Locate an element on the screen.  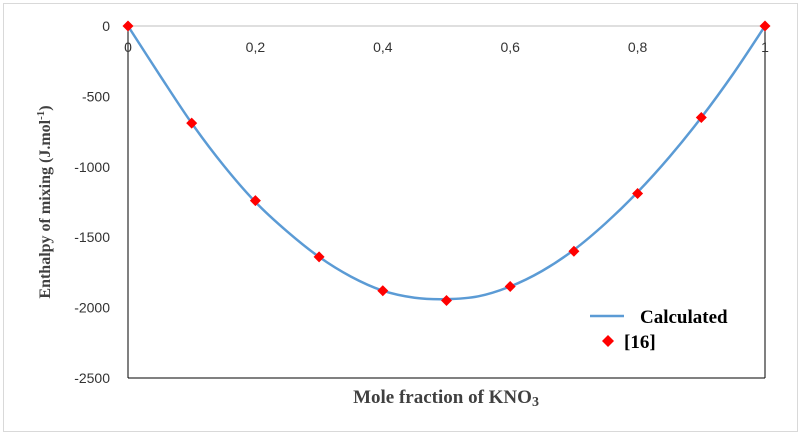
legend-marker-swatch is located at coordinates (608, 341).